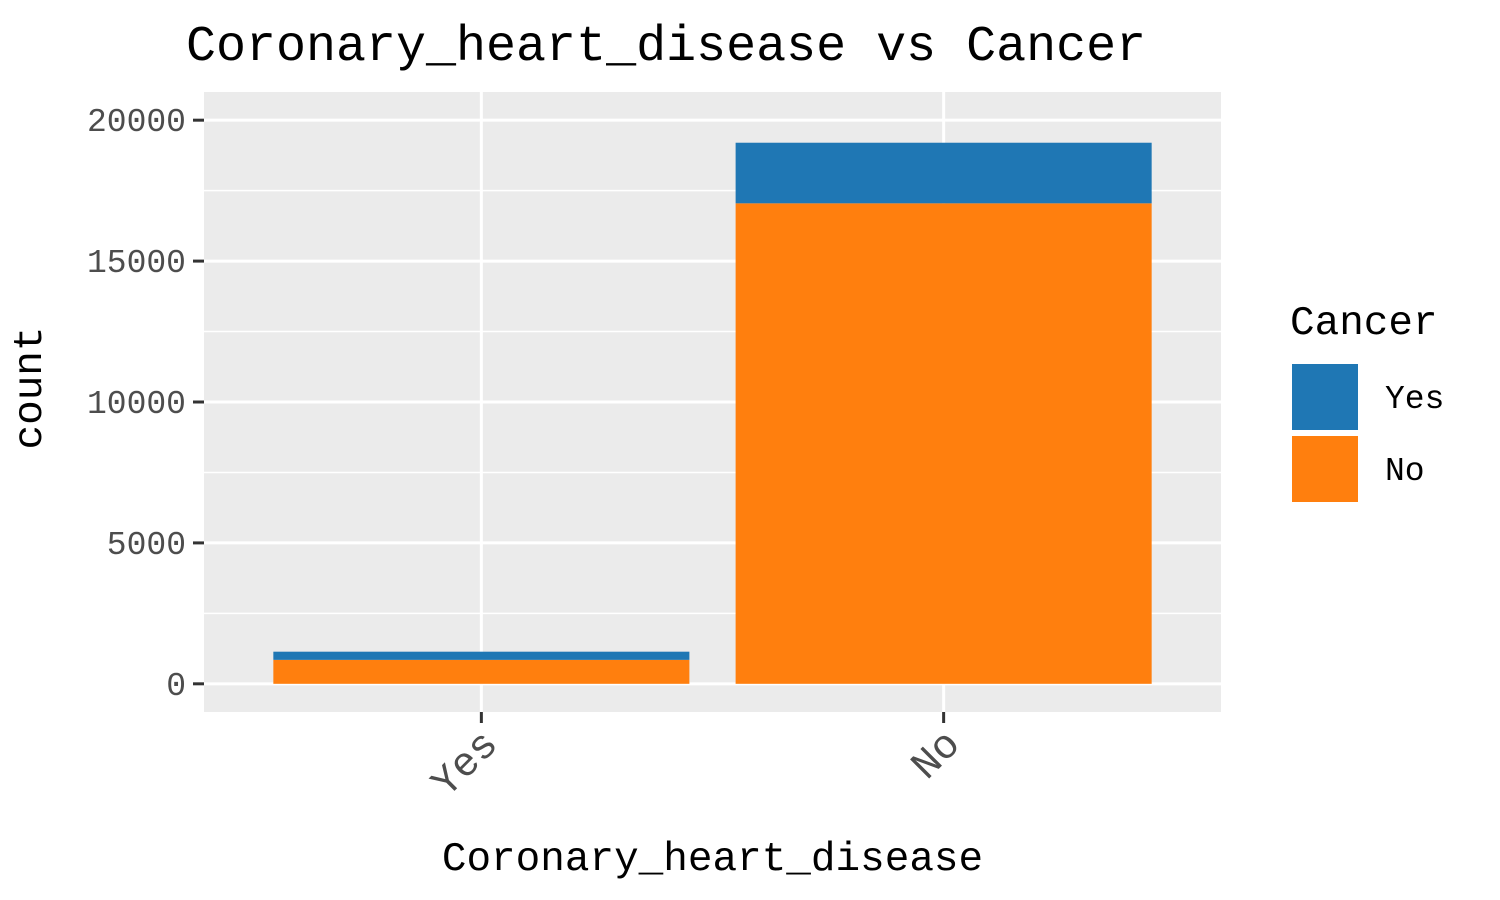 The height and width of the screenshot is (900, 1500). I want to click on legend-items: Yes No, so click(1367, 433).